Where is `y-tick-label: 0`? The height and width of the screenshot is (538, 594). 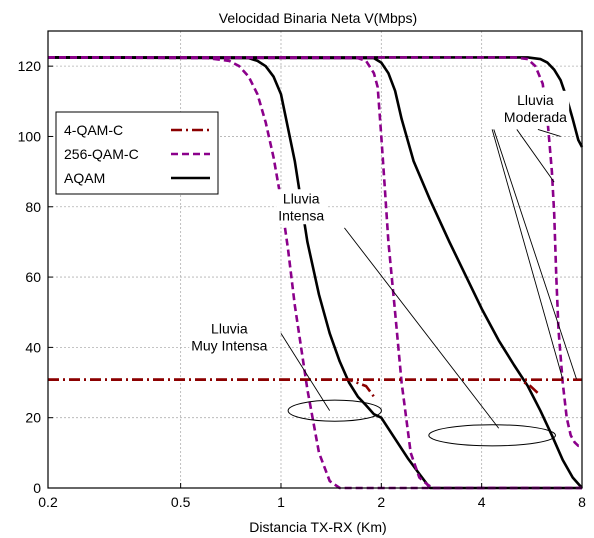 y-tick-label: 0 is located at coordinates (37, 488).